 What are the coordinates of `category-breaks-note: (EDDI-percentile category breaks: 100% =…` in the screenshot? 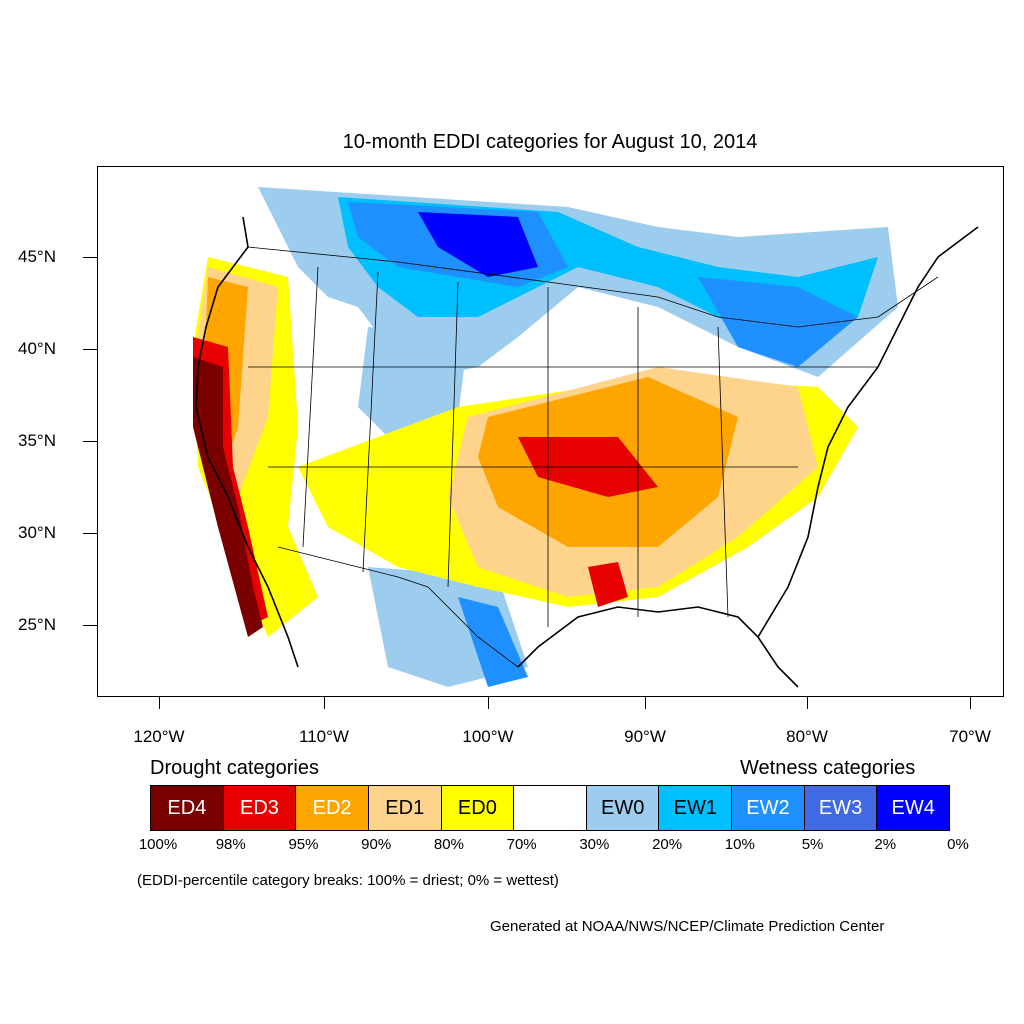 It's located at (348, 880).